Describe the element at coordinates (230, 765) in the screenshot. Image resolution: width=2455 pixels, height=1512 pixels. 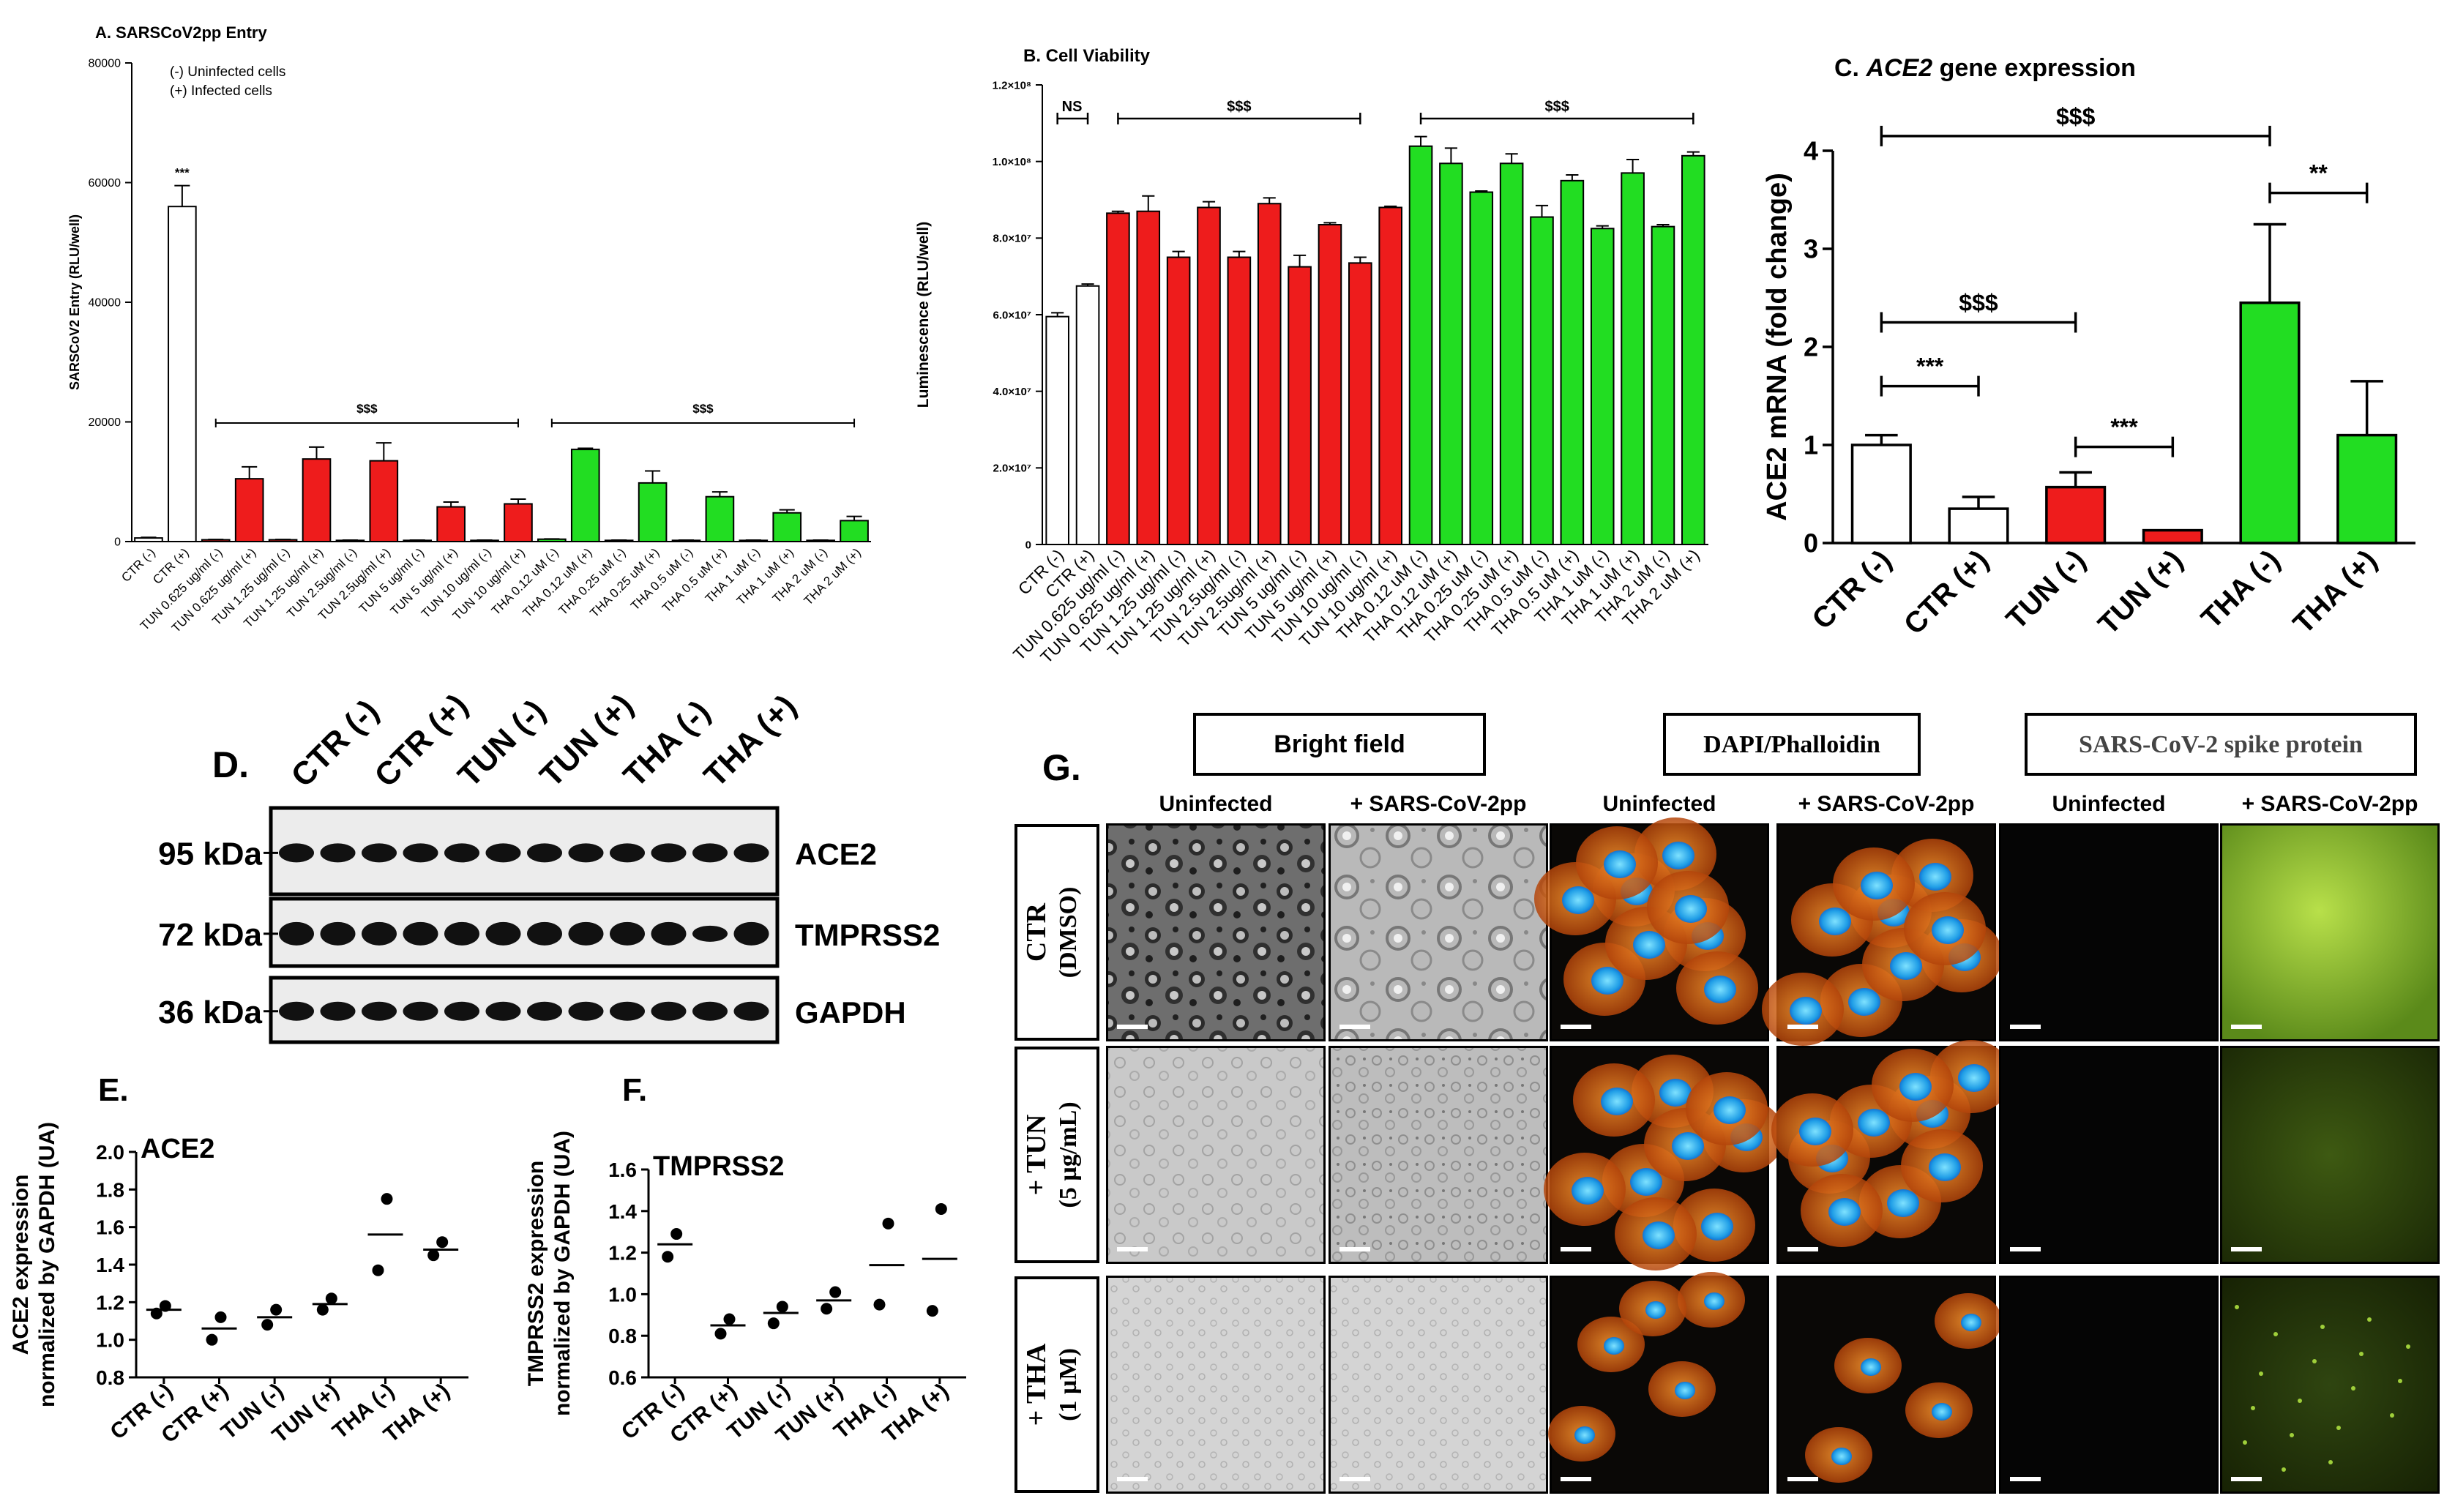
I see `panel-d-label: D.` at that location.